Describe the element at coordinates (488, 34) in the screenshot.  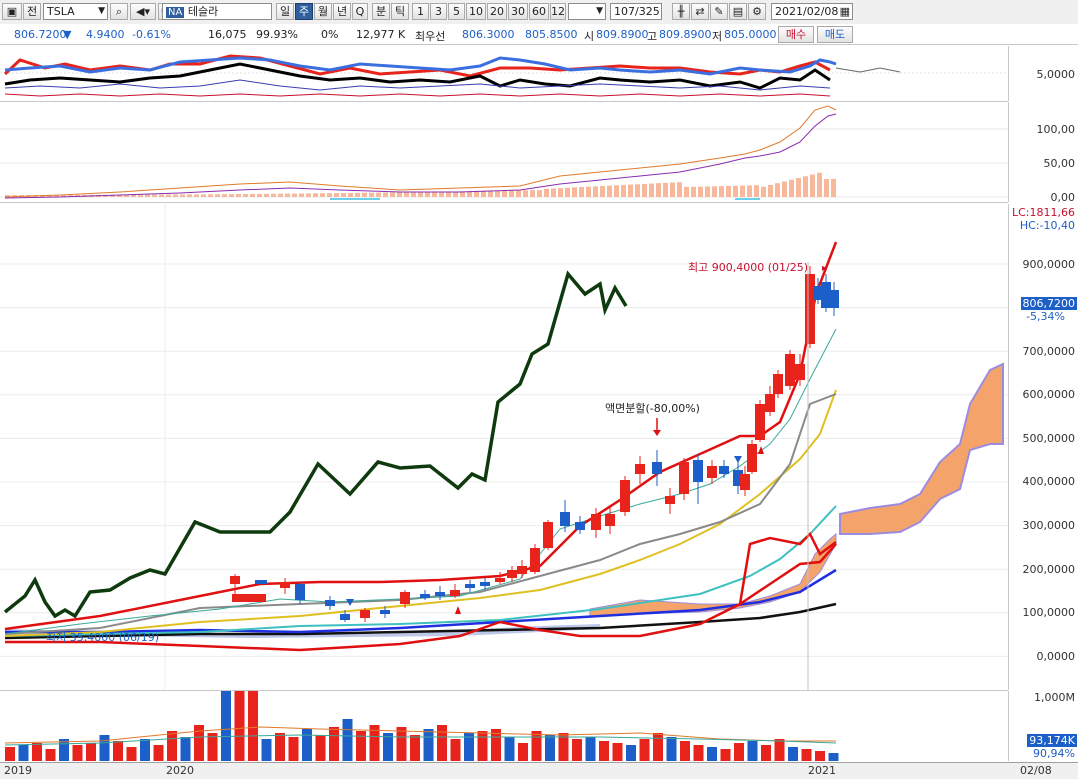
I see `best-bid: 806.3000` at that location.